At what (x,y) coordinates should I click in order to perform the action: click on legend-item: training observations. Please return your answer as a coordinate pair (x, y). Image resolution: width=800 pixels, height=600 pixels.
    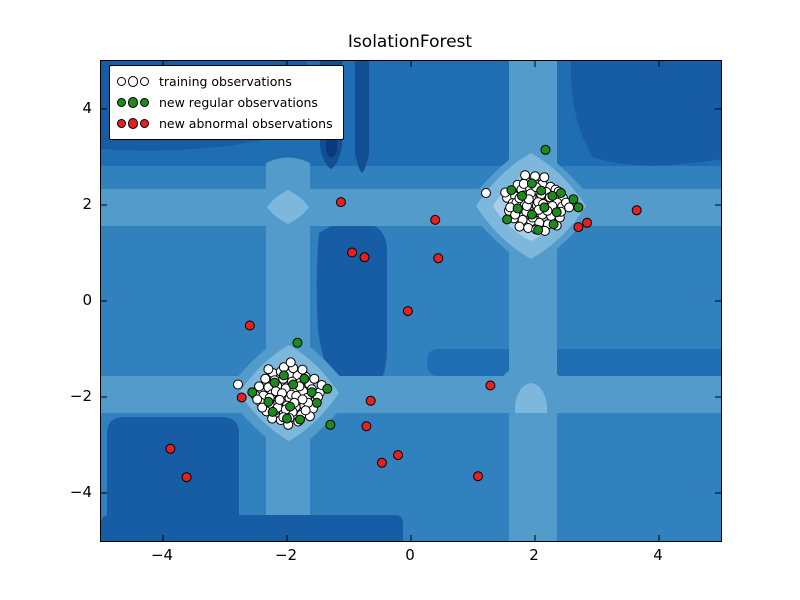
    Looking at the image, I should click on (225, 81).